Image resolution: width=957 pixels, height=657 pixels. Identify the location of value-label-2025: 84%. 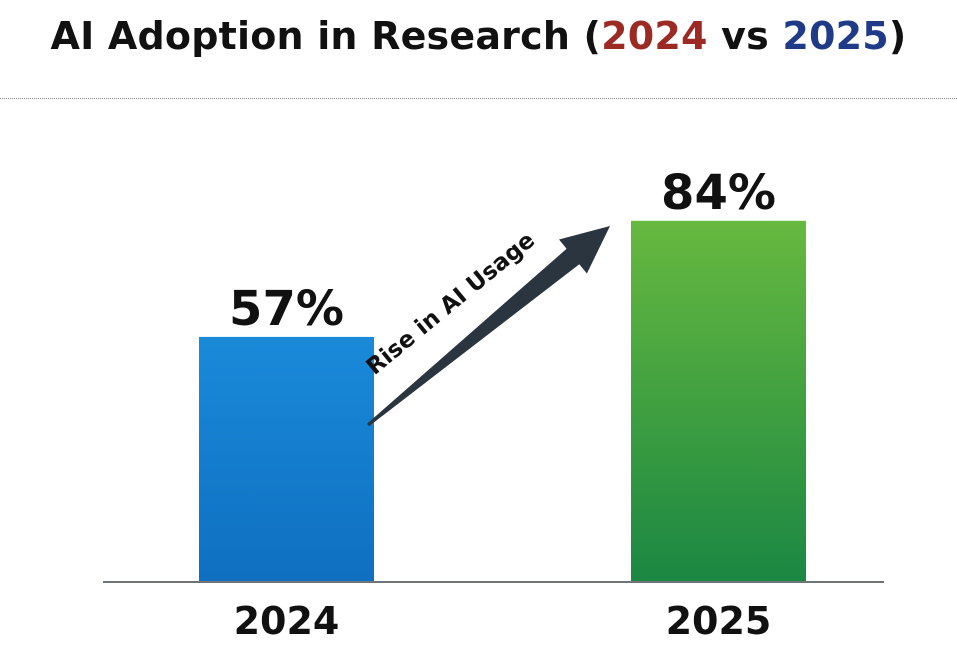
(718, 193).